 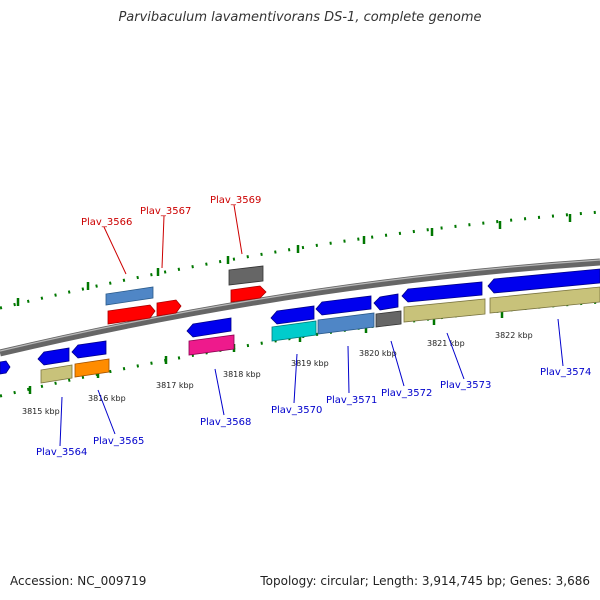 What do you see at coordinates (514, 335) in the screenshot?
I see `scale-label-3822: 3822 kbp` at bounding box center [514, 335].